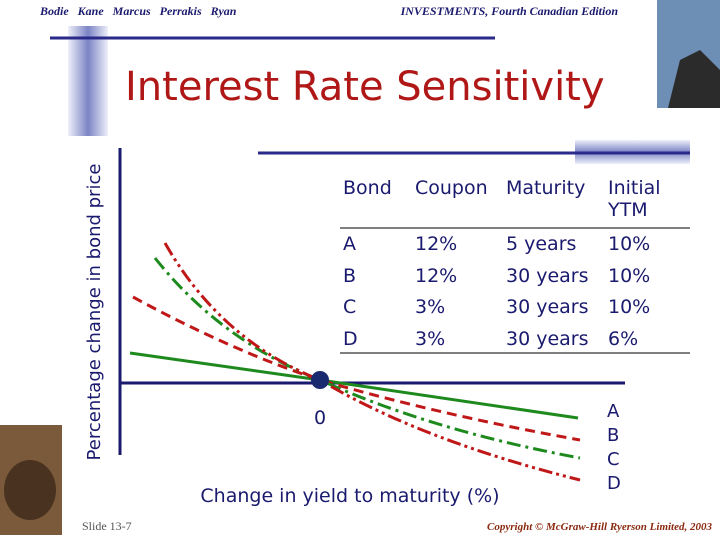 Image resolution: width=720 pixels, height=539 pixels. What do you see at coordinates (349, 244) in the screenshot?
I see `table-cell: A` at bounding box center [349, 244].